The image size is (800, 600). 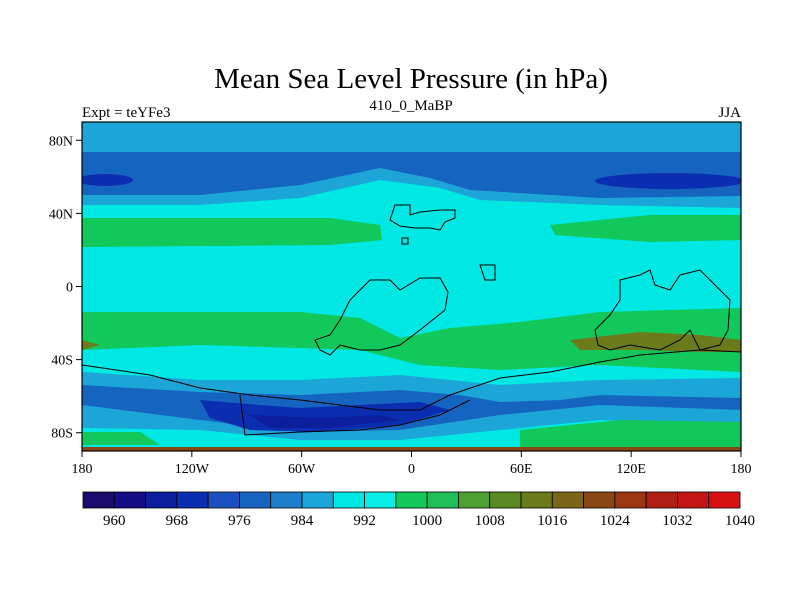 What do you see at coordinates (630, 434) in the screenshot?
I see `field-green-se` at bounding box center [630, 434].